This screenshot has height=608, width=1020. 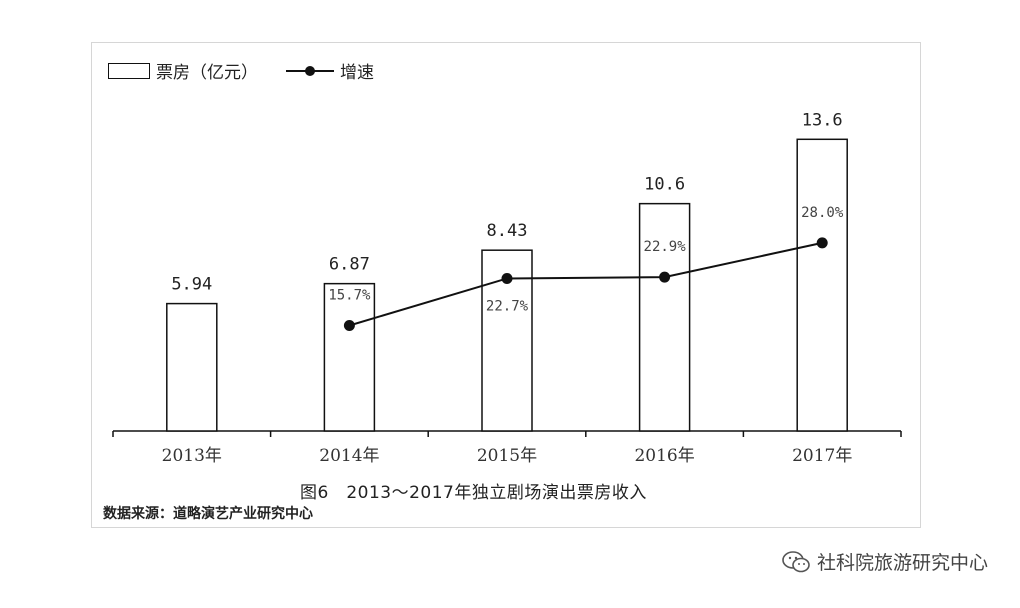 What do you see at coordinates (208, 514) in the screenshot?
I see `source-note: 数据来源：道略演艺产业研究中心` at bounding box center [208, 514].